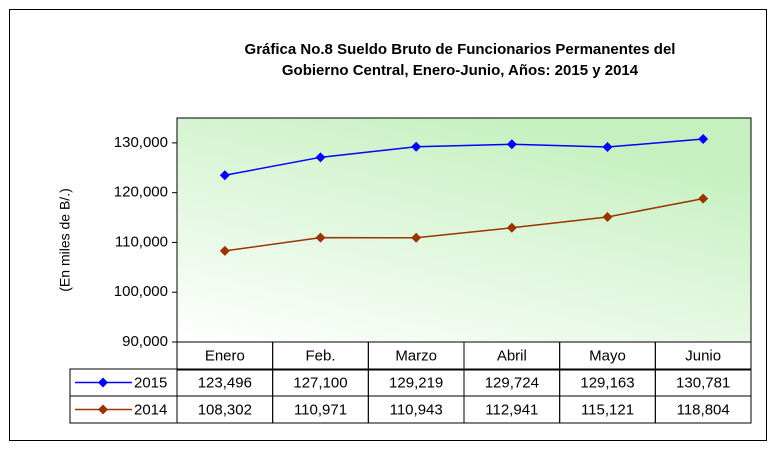 The image size is (776, 452). I want to click on x-tick-label: Abril, so click(512, 355).